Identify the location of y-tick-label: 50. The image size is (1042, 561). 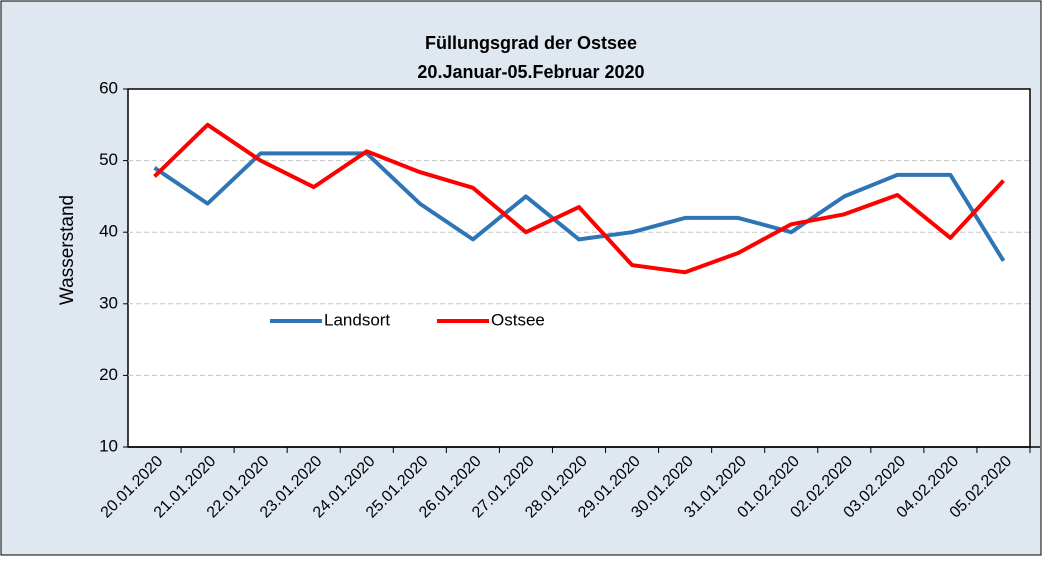
(108, 159).